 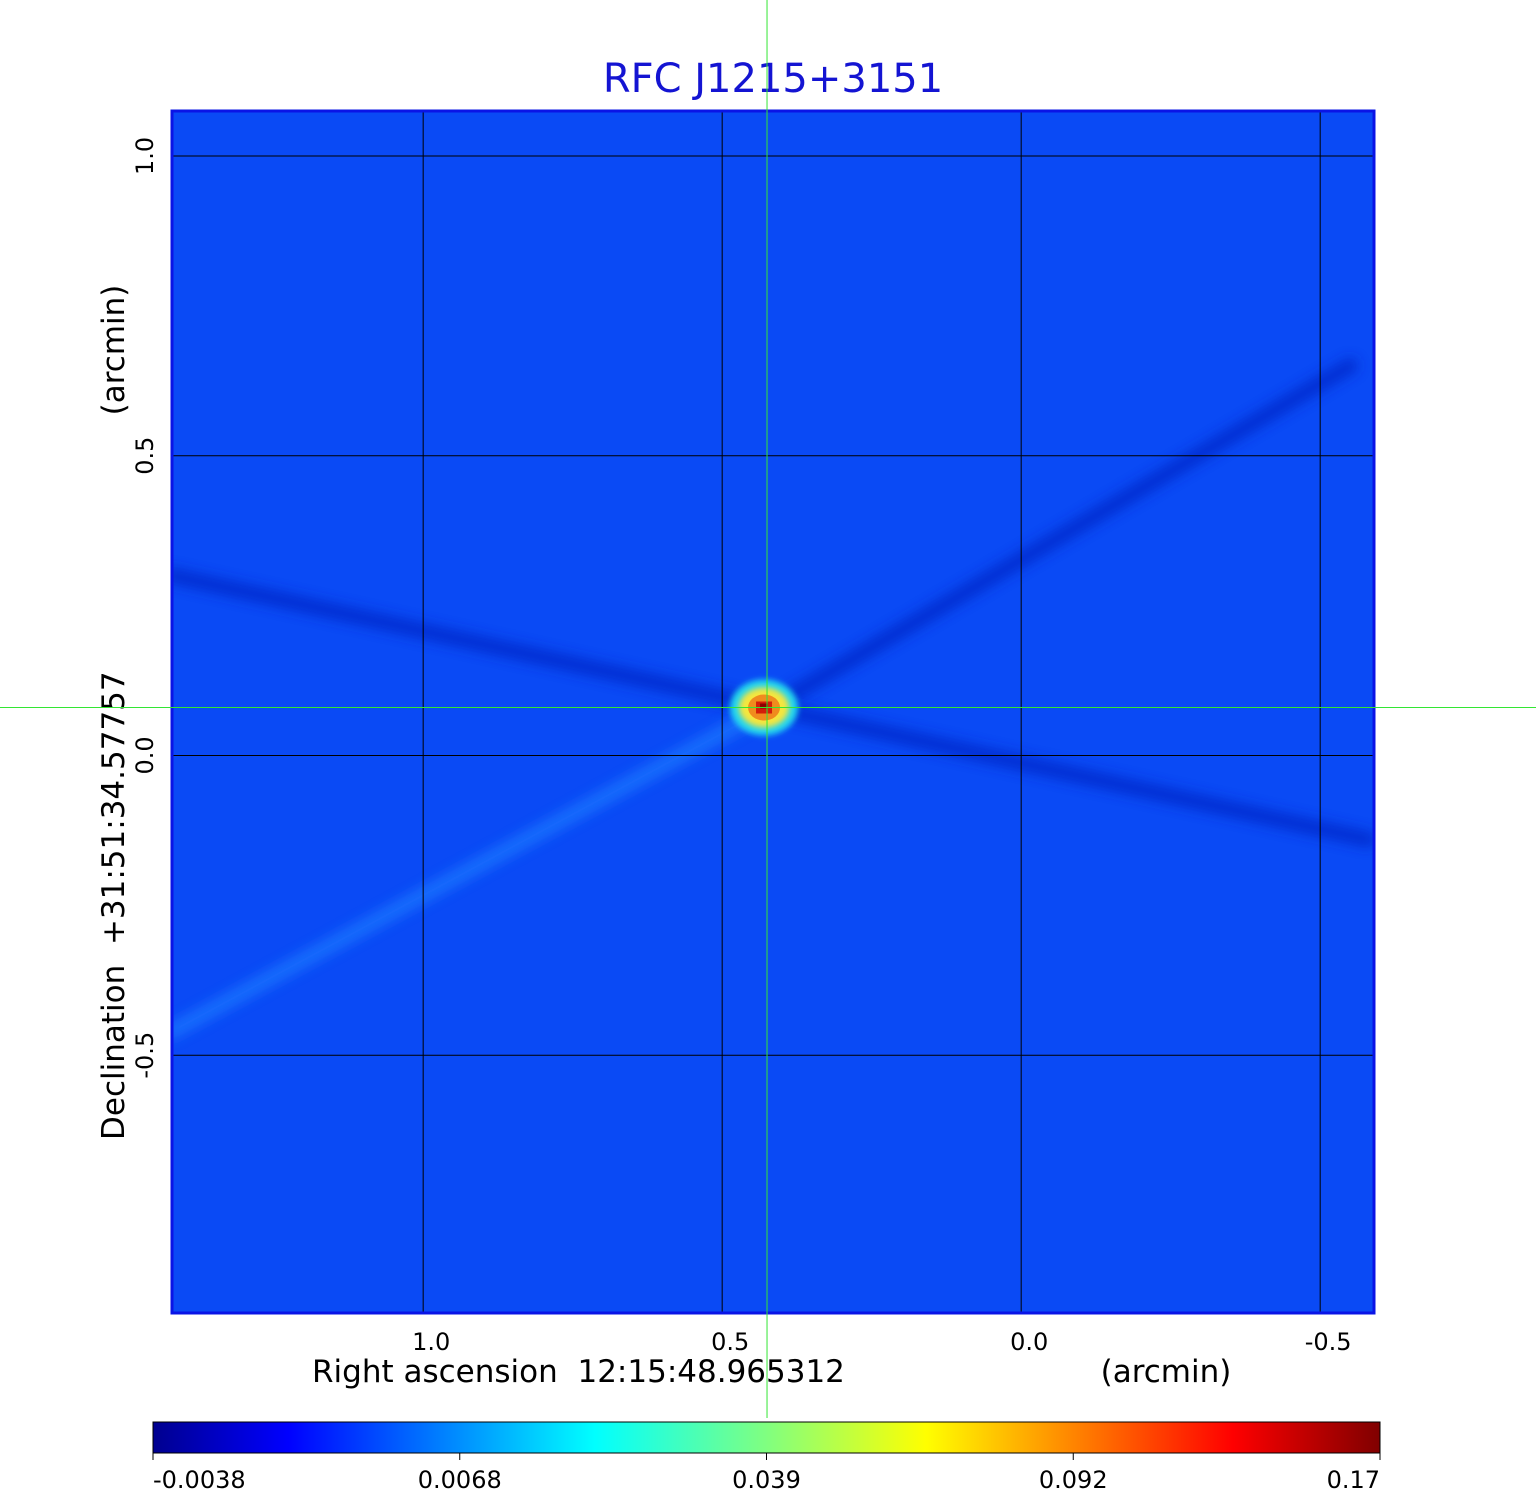 I want to click on colorbar-tick-label: -0.0038, so click(x=199, y=1480).